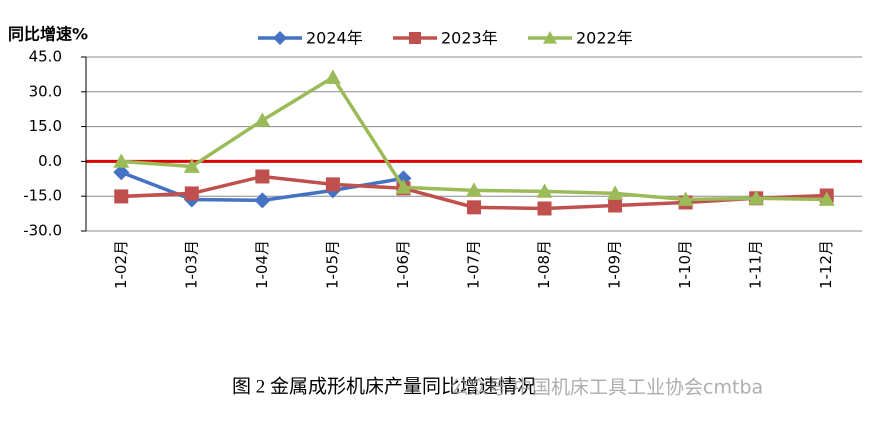 The width and height of the screenshot is (889, 423). What do you see at coordinates (50, 161) in the screenshot?
I see `y-tick-label: 0.0` at bounding box center [50, 161].